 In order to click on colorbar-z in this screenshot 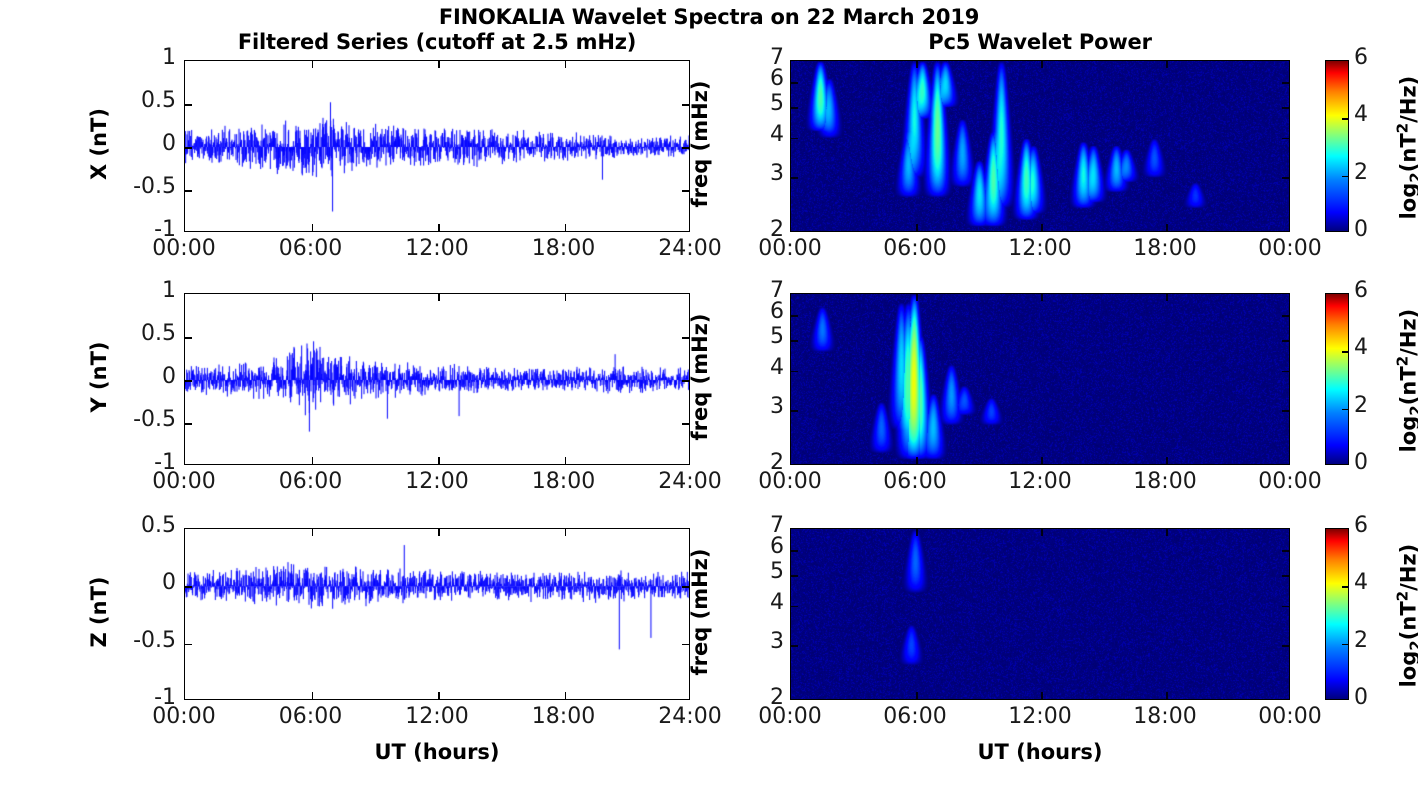, I will do `click(1337, 614)`.